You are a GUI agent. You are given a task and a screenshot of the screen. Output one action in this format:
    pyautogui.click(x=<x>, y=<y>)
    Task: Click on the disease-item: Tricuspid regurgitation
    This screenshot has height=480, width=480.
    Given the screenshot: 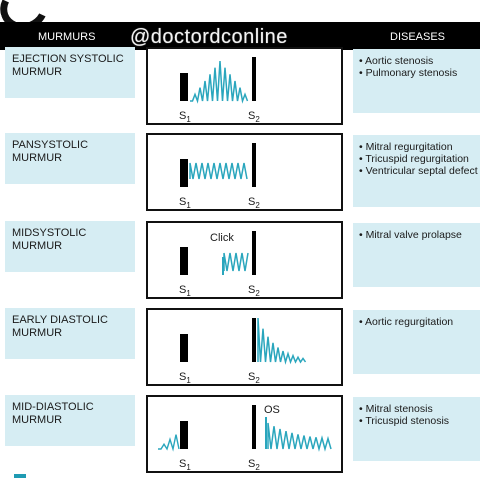 What is the action you would take?
    pyautogui.click(x=419, y=159)
    